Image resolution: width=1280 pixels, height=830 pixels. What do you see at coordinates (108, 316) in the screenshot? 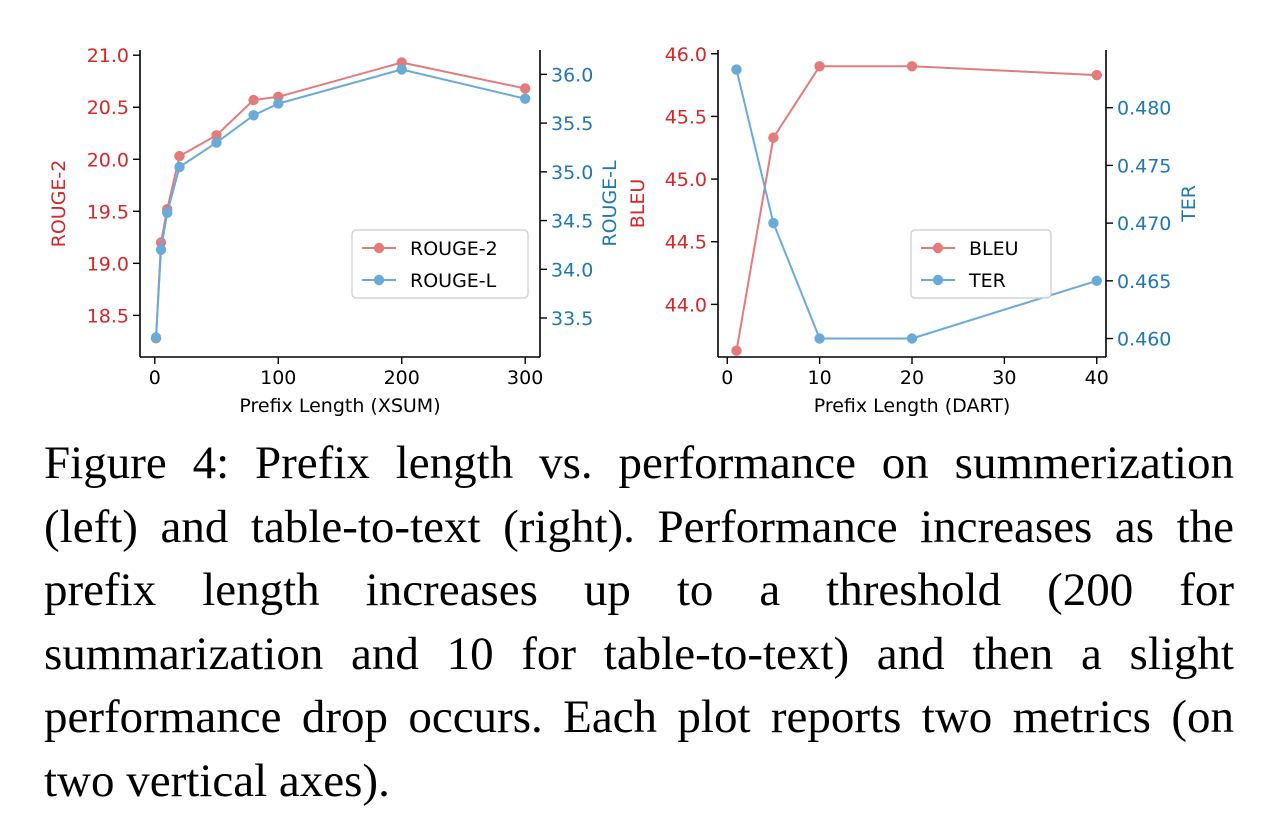
I see `left-tick-label: 18.5` at bounding box center [108, 316].